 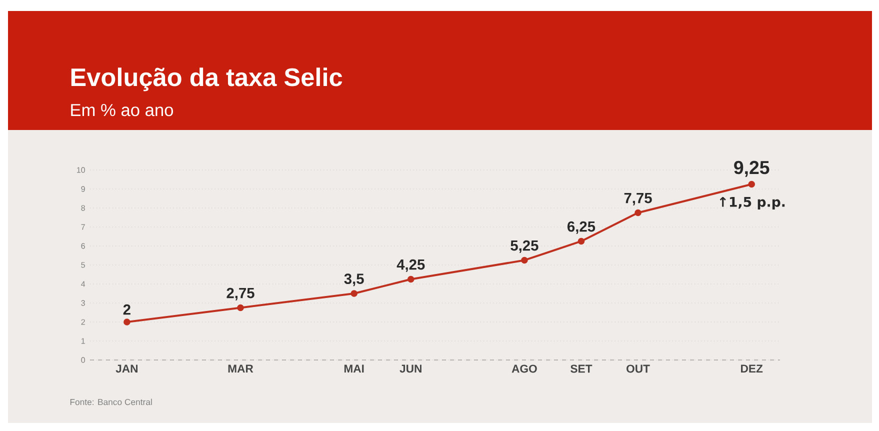 I want to click on y-tick-label: 6, so click(x=83, y=246).